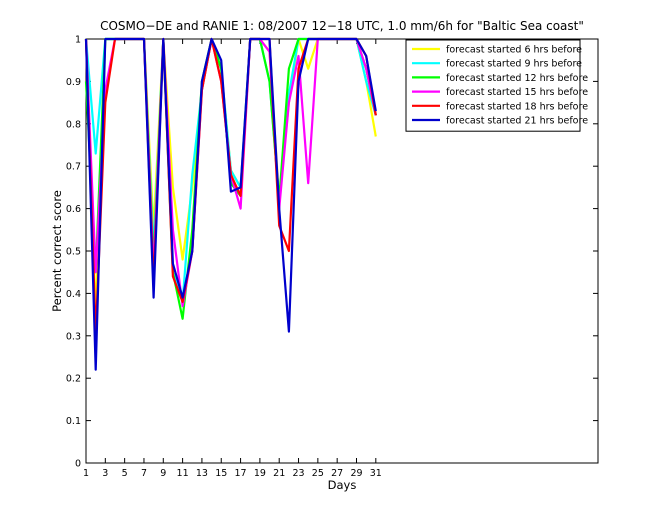 The height and width of the screenshot is (520, 660). What do you see at coordinates (260, 473) in the screenshot?
I see `x-tick-label: 19` at bounding box center [260, 473].